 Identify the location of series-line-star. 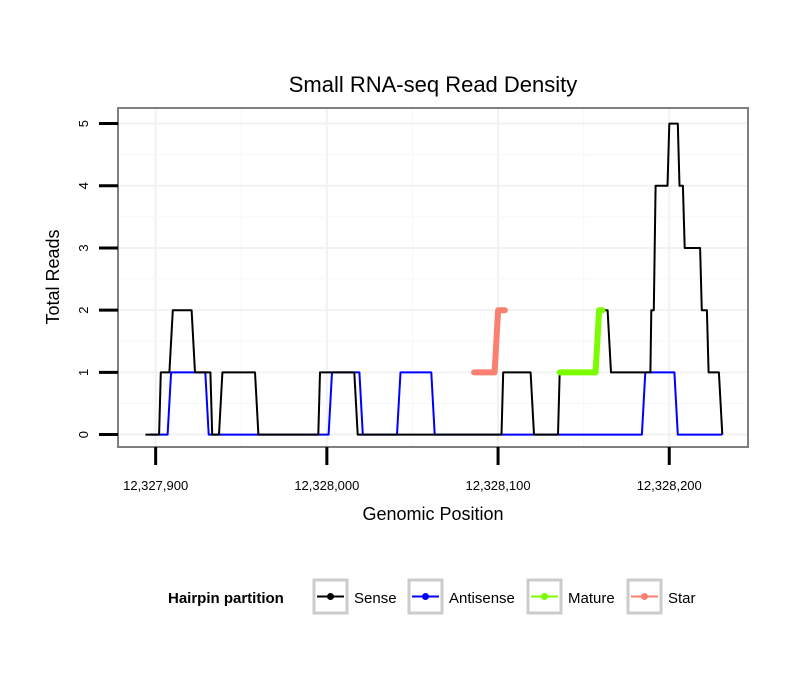
(489, 341).